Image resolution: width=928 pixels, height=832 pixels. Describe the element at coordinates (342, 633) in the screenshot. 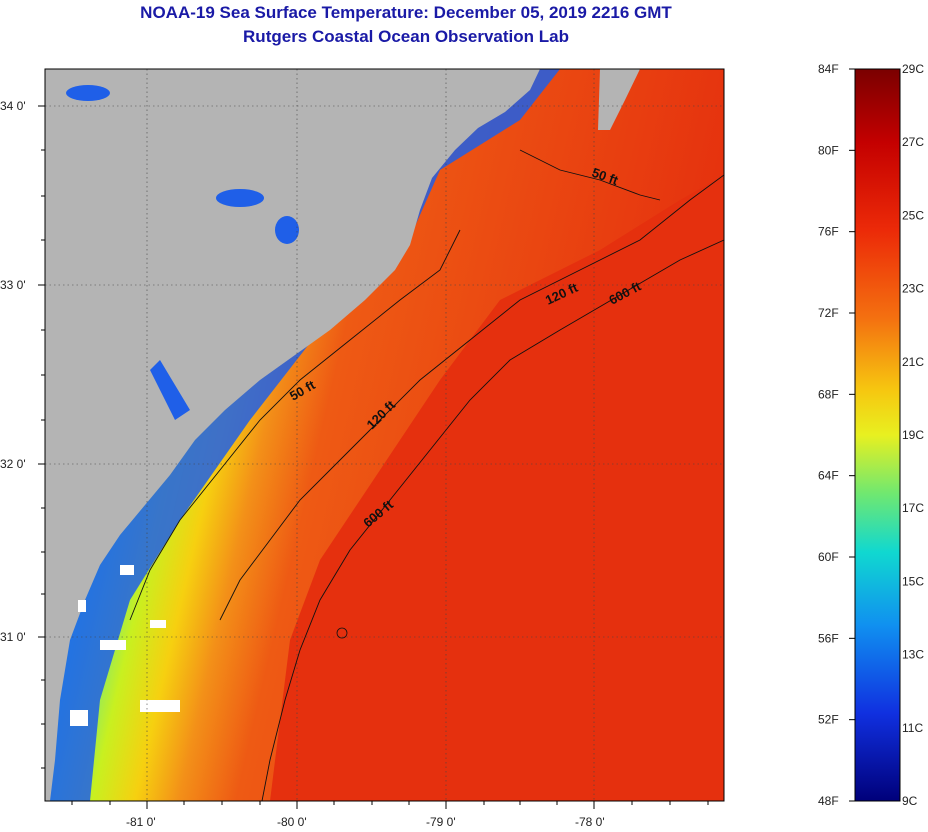

I see `buoy-marker` at that location.